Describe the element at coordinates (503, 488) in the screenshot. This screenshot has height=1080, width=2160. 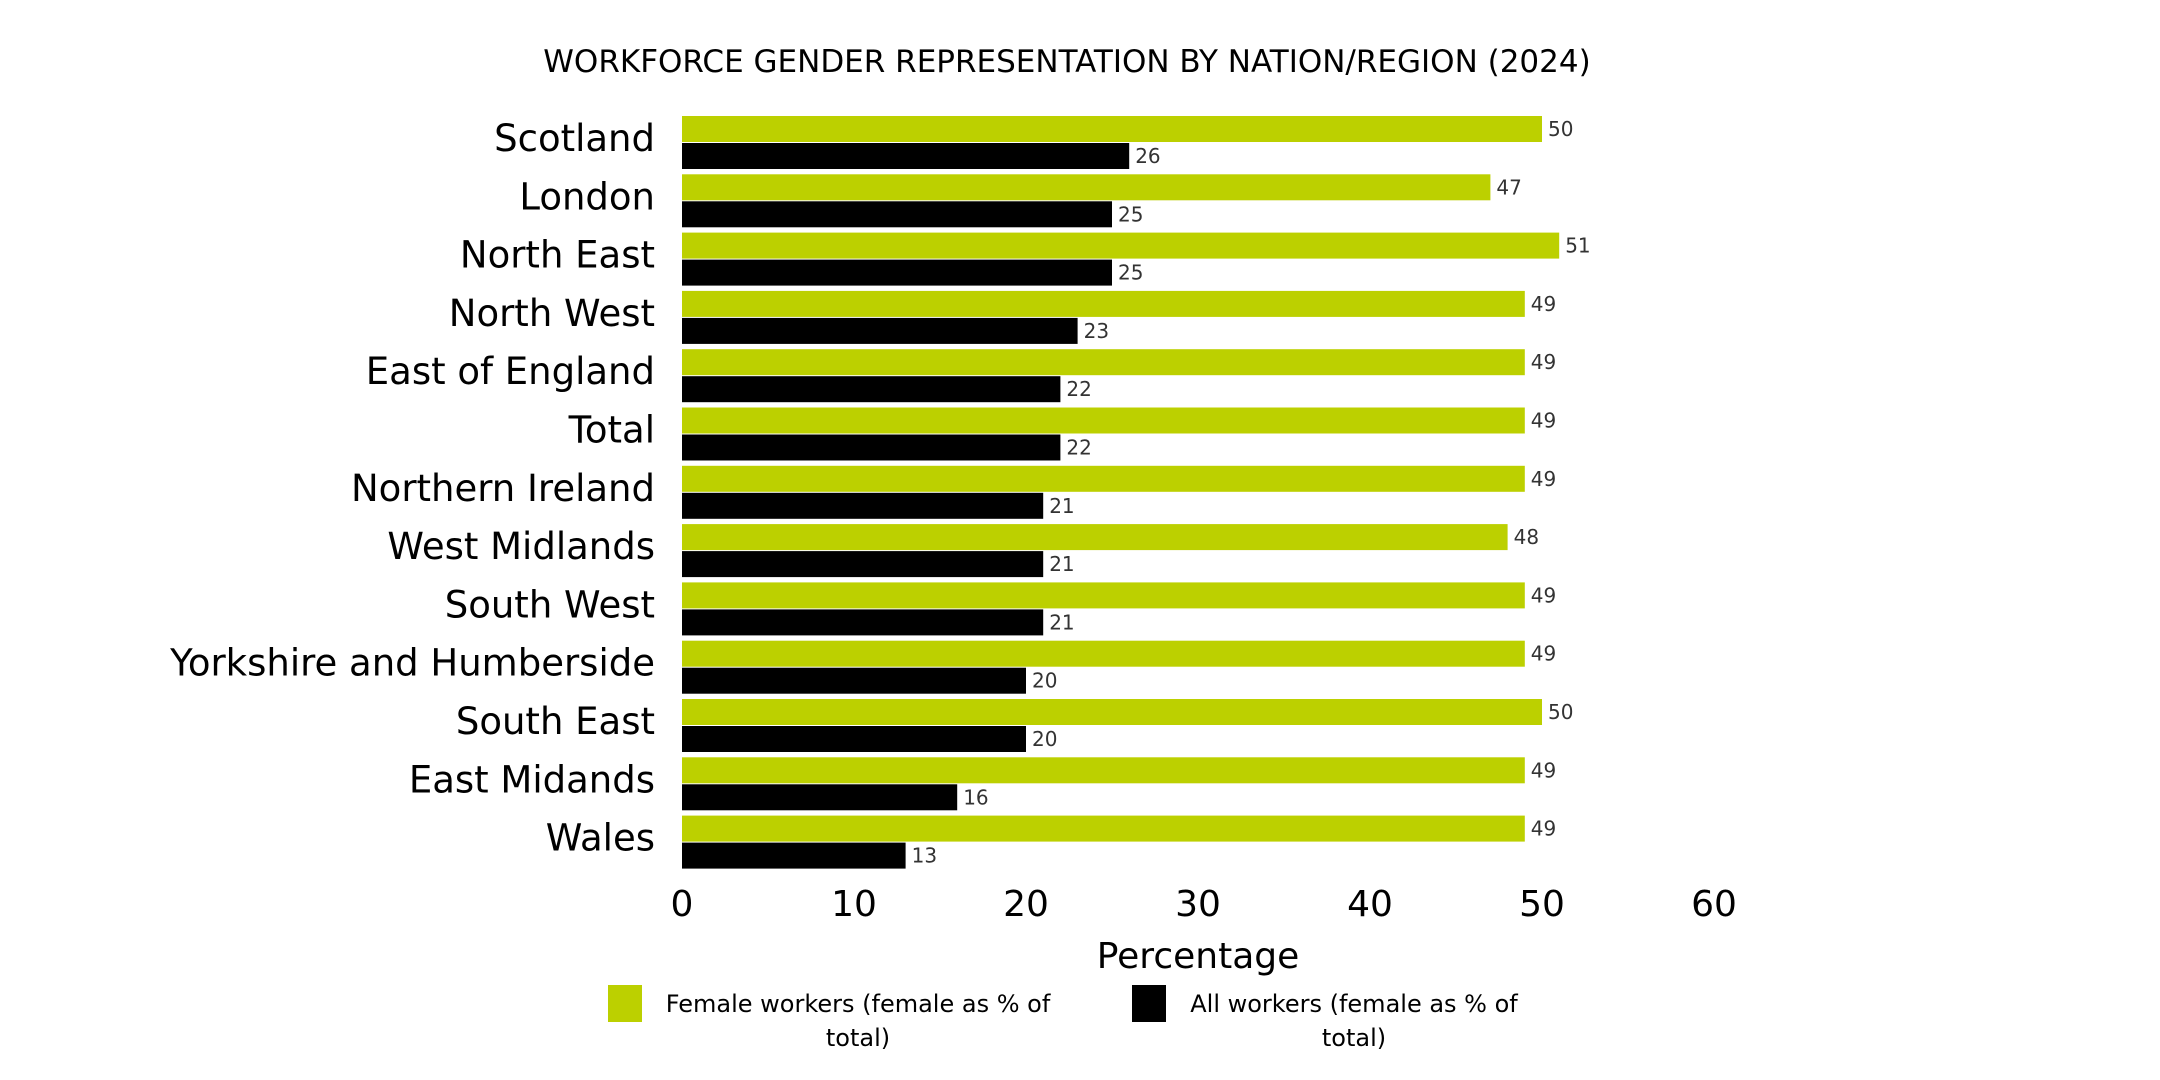
I see `category-label: Northern Ireland` at that location.